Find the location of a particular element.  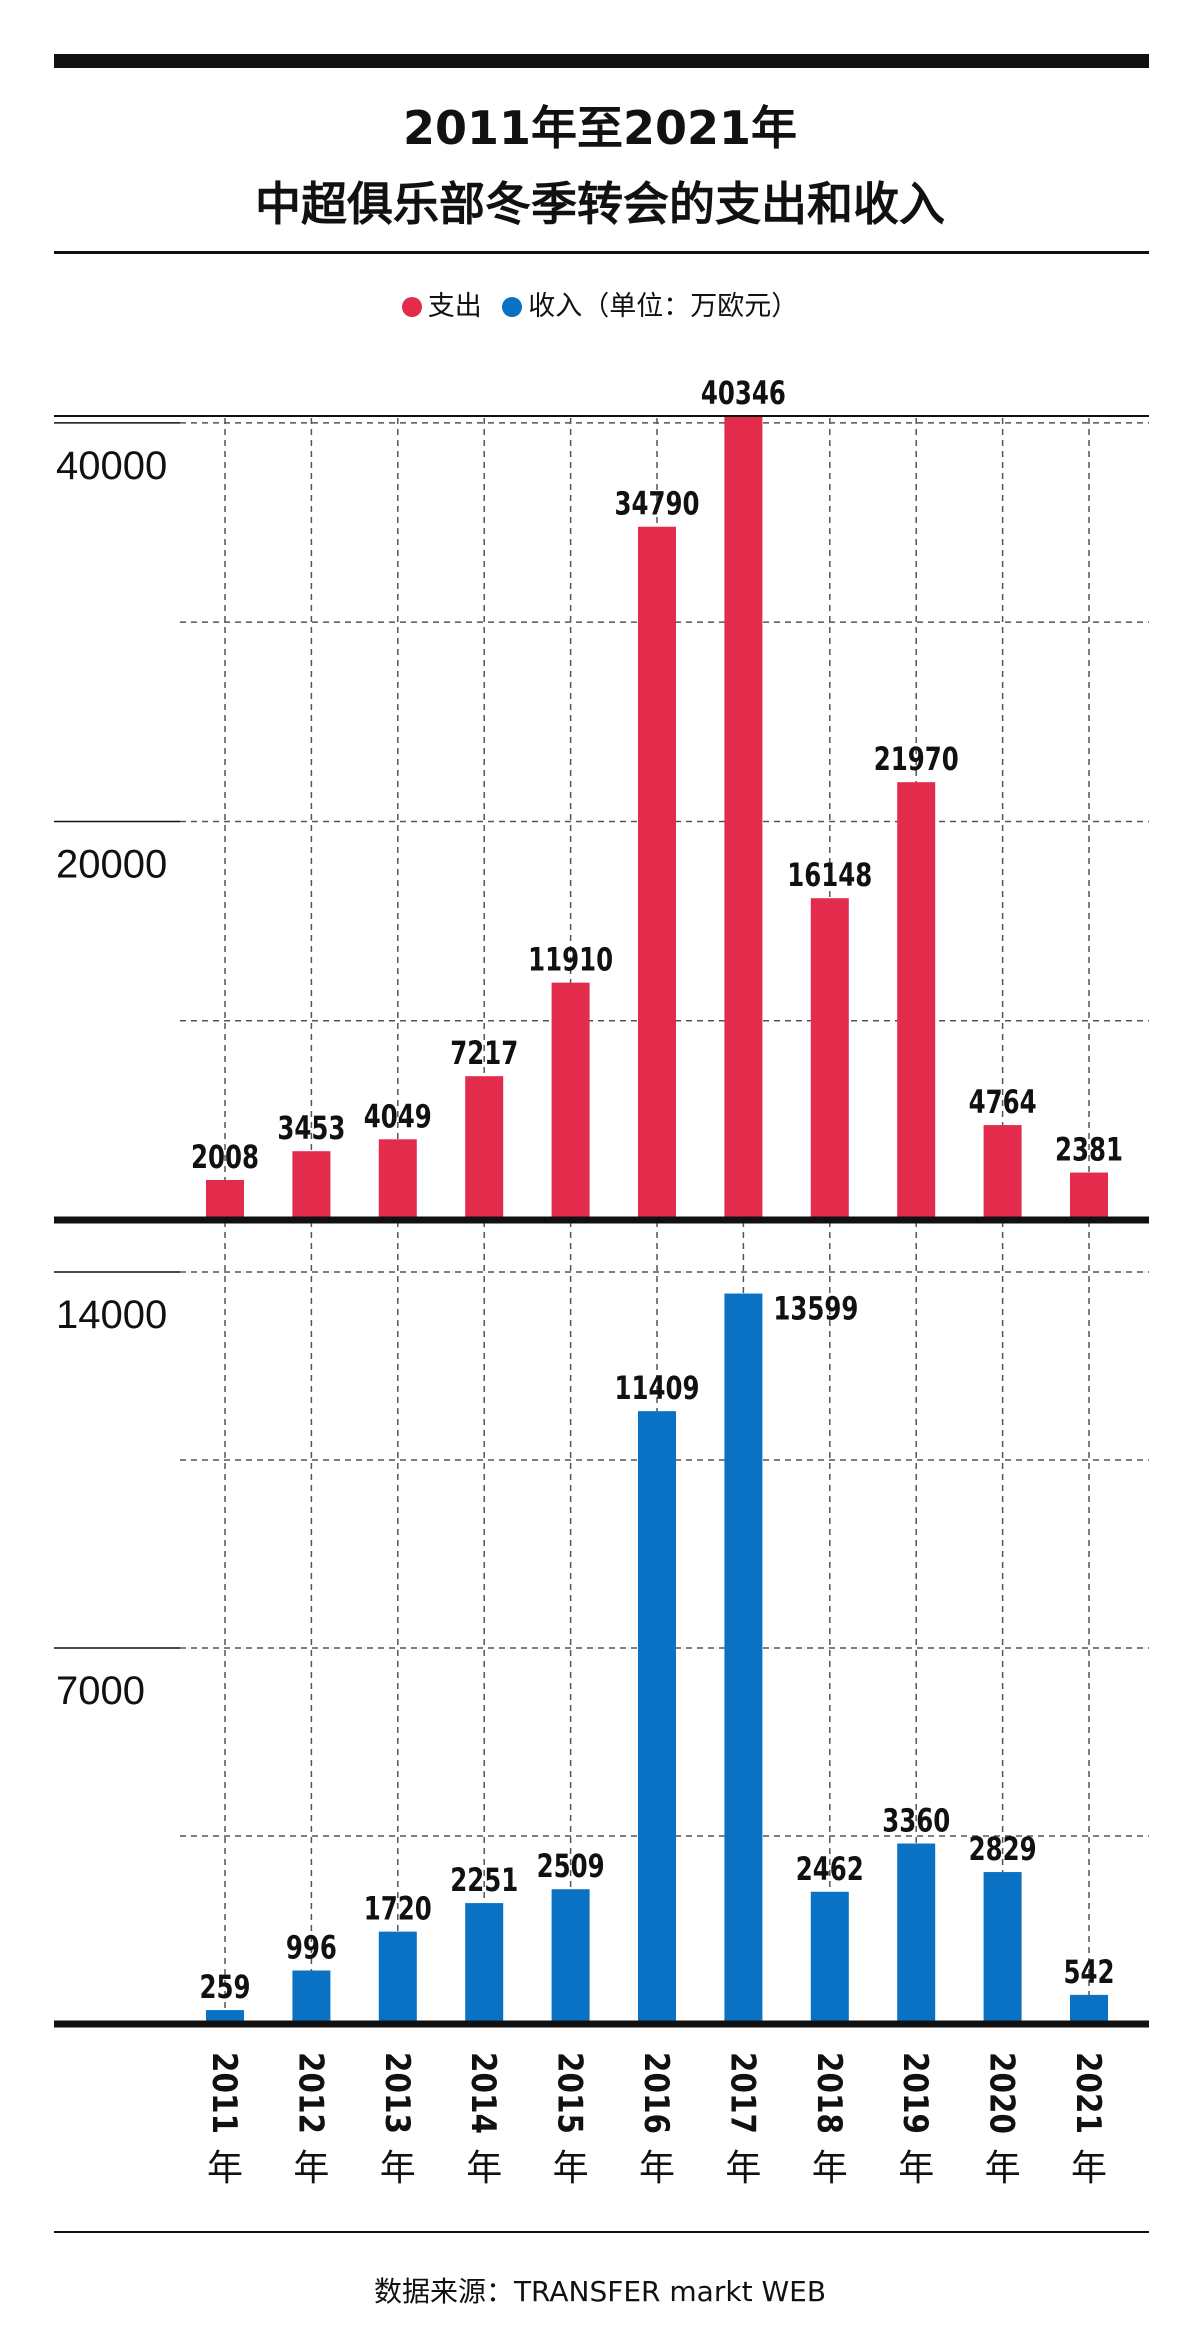

source-note: 数据来源：TRANSFER markt WEB is located at coordinates (600, 2291).